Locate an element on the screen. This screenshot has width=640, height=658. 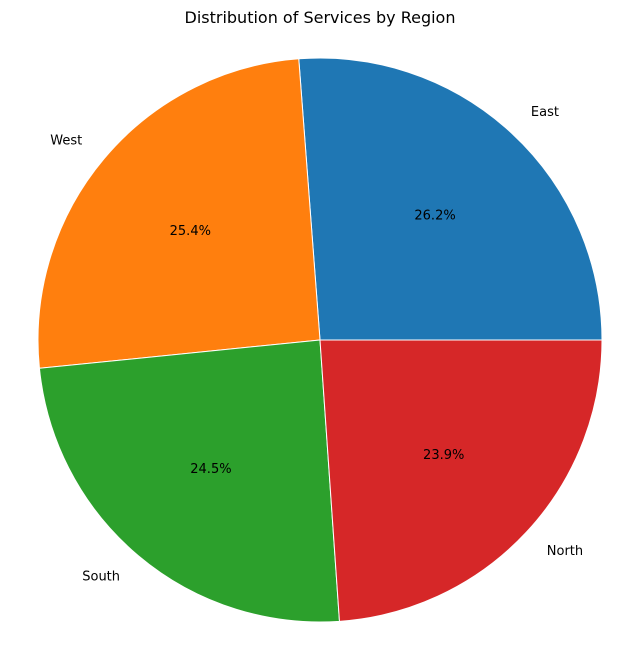
slice-label-east: East is located at coordinates (545, 112).